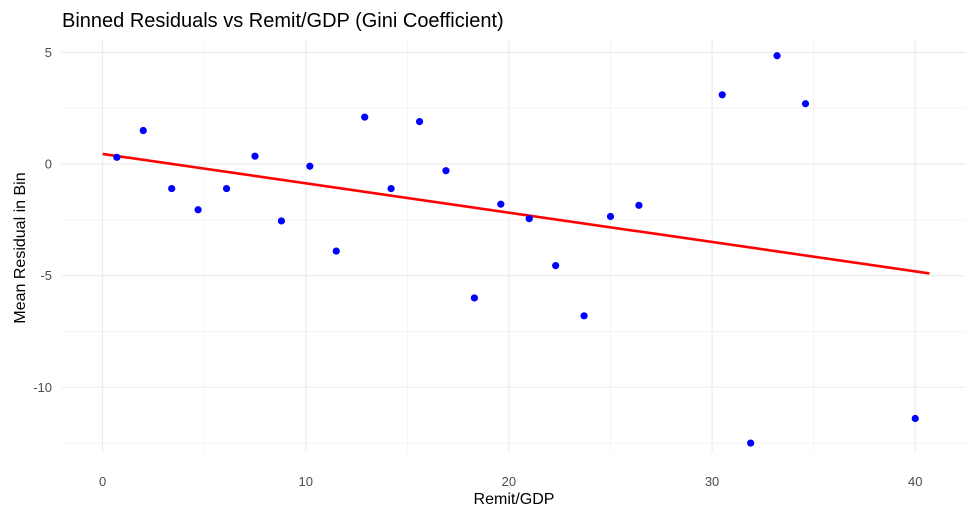 This screenshot has height=523, width=977. Describe the element at coordinates (509, 481) in the screenshot. I see `x-tick-label: 20` at that location.